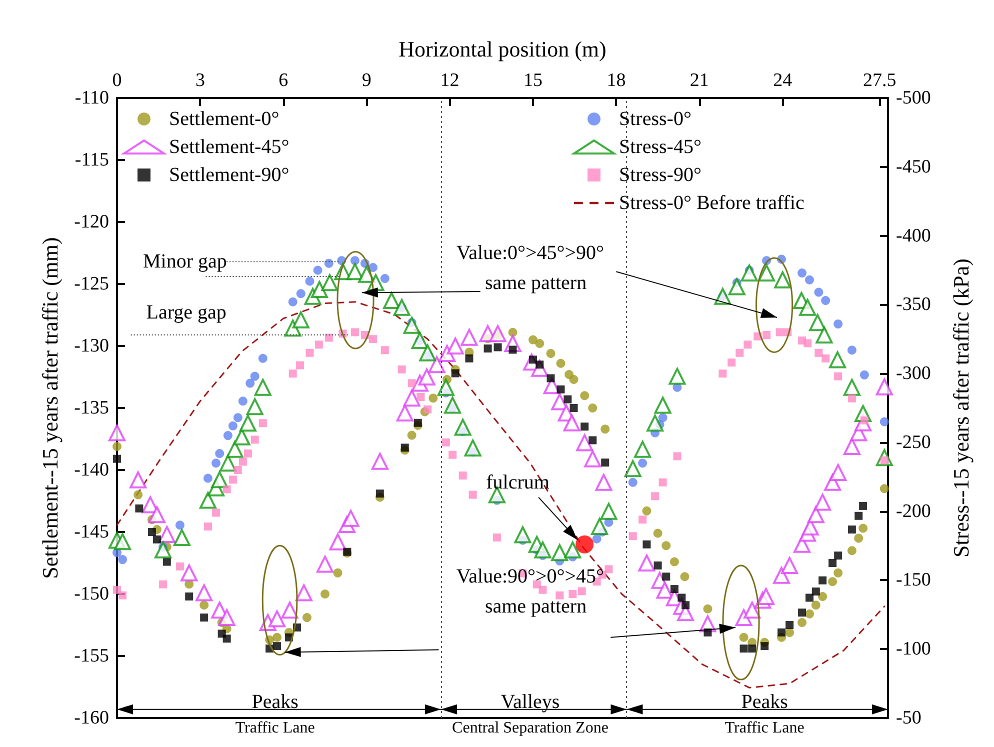 The width and height of the screenshot is (994, 747). I want to click on x-tick-label: 15, so click(533, 80).